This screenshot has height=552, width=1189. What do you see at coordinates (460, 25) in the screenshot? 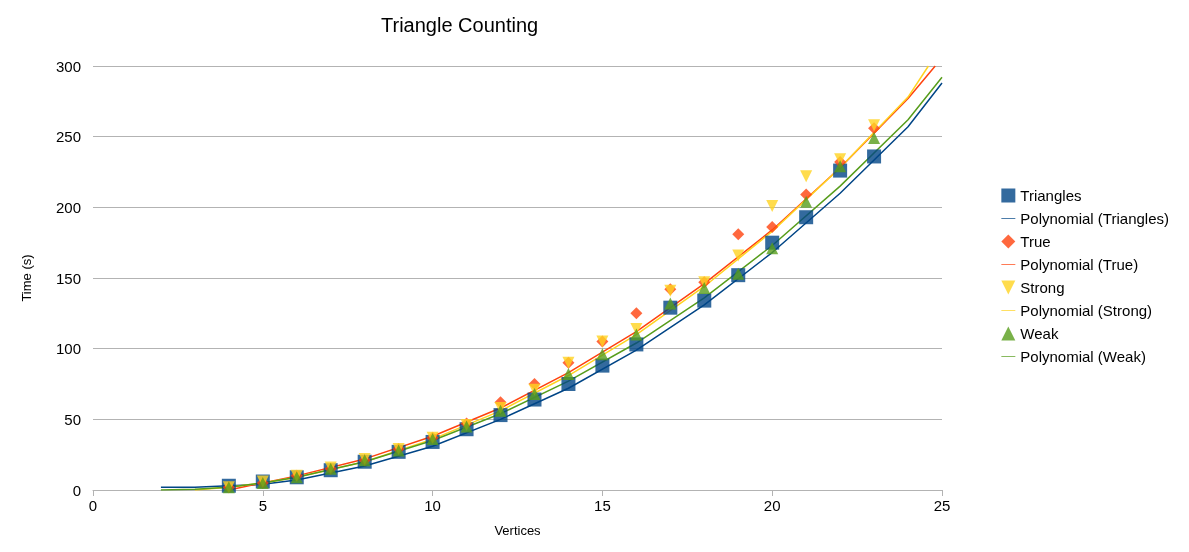
I see `chart-title: Triangle Counting` at bounding box center [460, 25].